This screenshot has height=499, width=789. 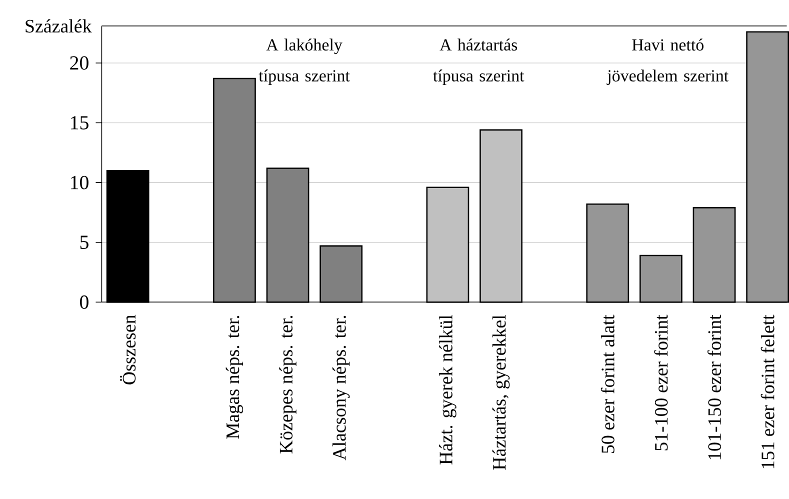 What do you see at coordinates (447, 390) in the screenshot?
I see `x-tick-label: Házt. gyerek nélkül` at bounding box center [447, 390].